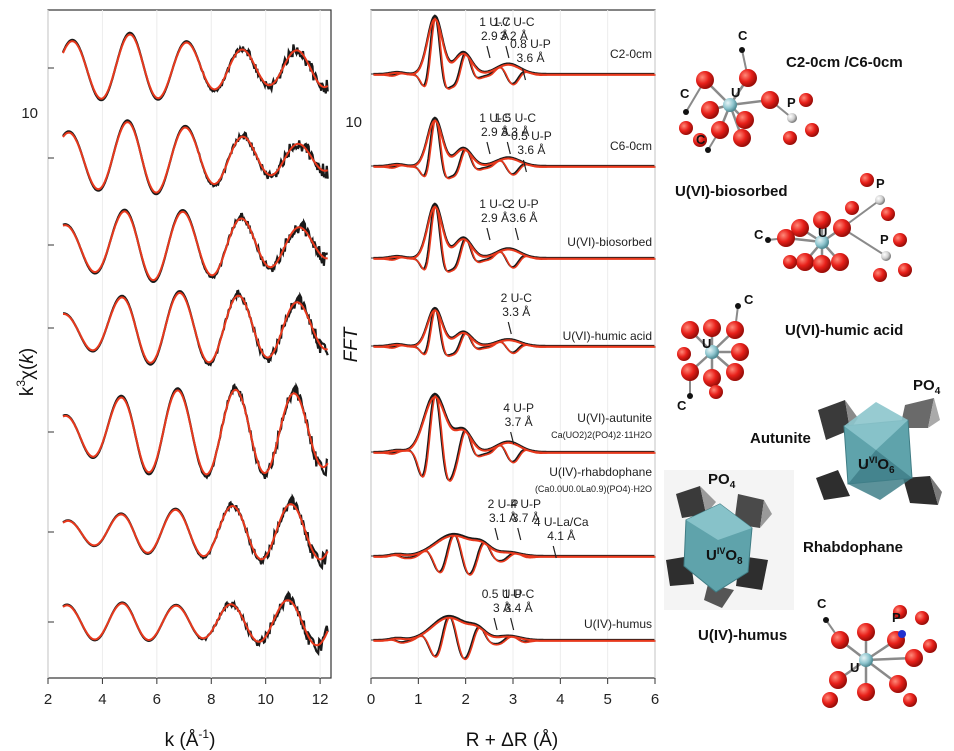 The height and width of the screenshot is (751, 954). Describe the element at coordinates (515, 131) in the screenshot. I see `fft-shell-distance: 3.3 Å` at that location.